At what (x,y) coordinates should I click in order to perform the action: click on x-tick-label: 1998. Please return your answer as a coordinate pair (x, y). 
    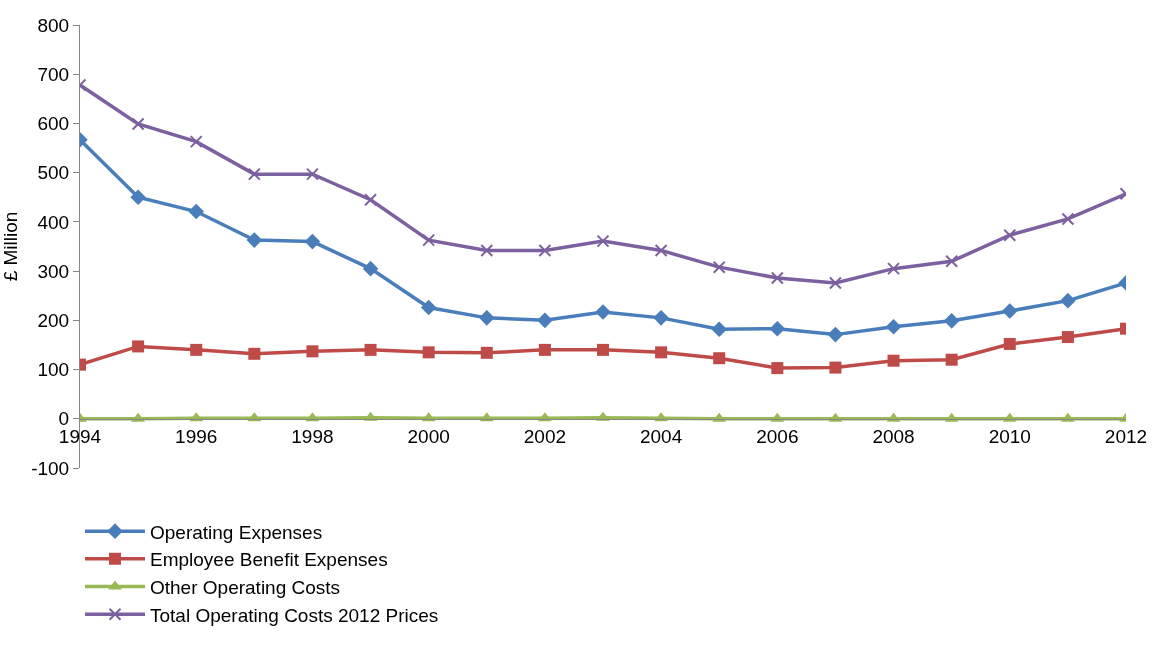
    Looking at the image, I should click on (312, 436).